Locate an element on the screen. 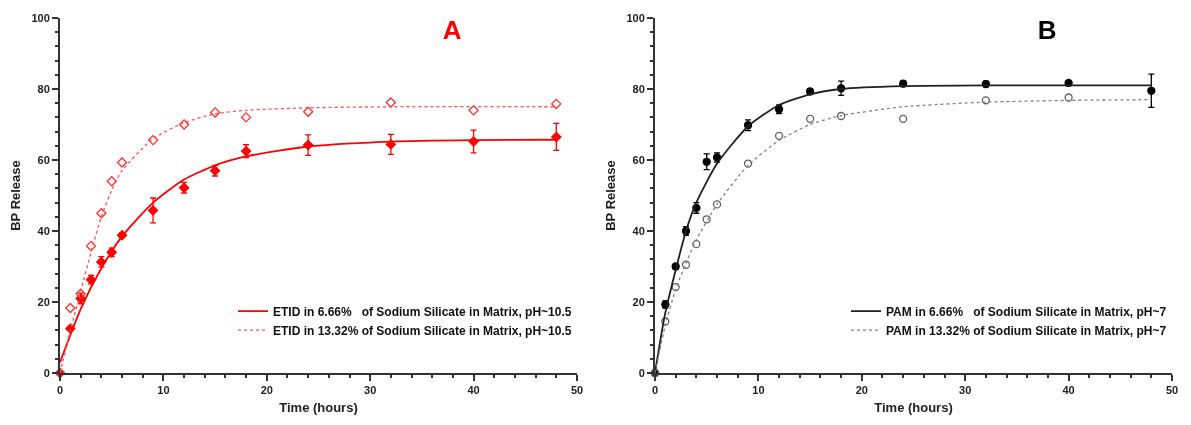 This screenshot has height=425, width=1191. legend-label: ETID in 13.32% of Sodium Silicate in Matrix, pH~10.5 is located at coordinates (422, 330).